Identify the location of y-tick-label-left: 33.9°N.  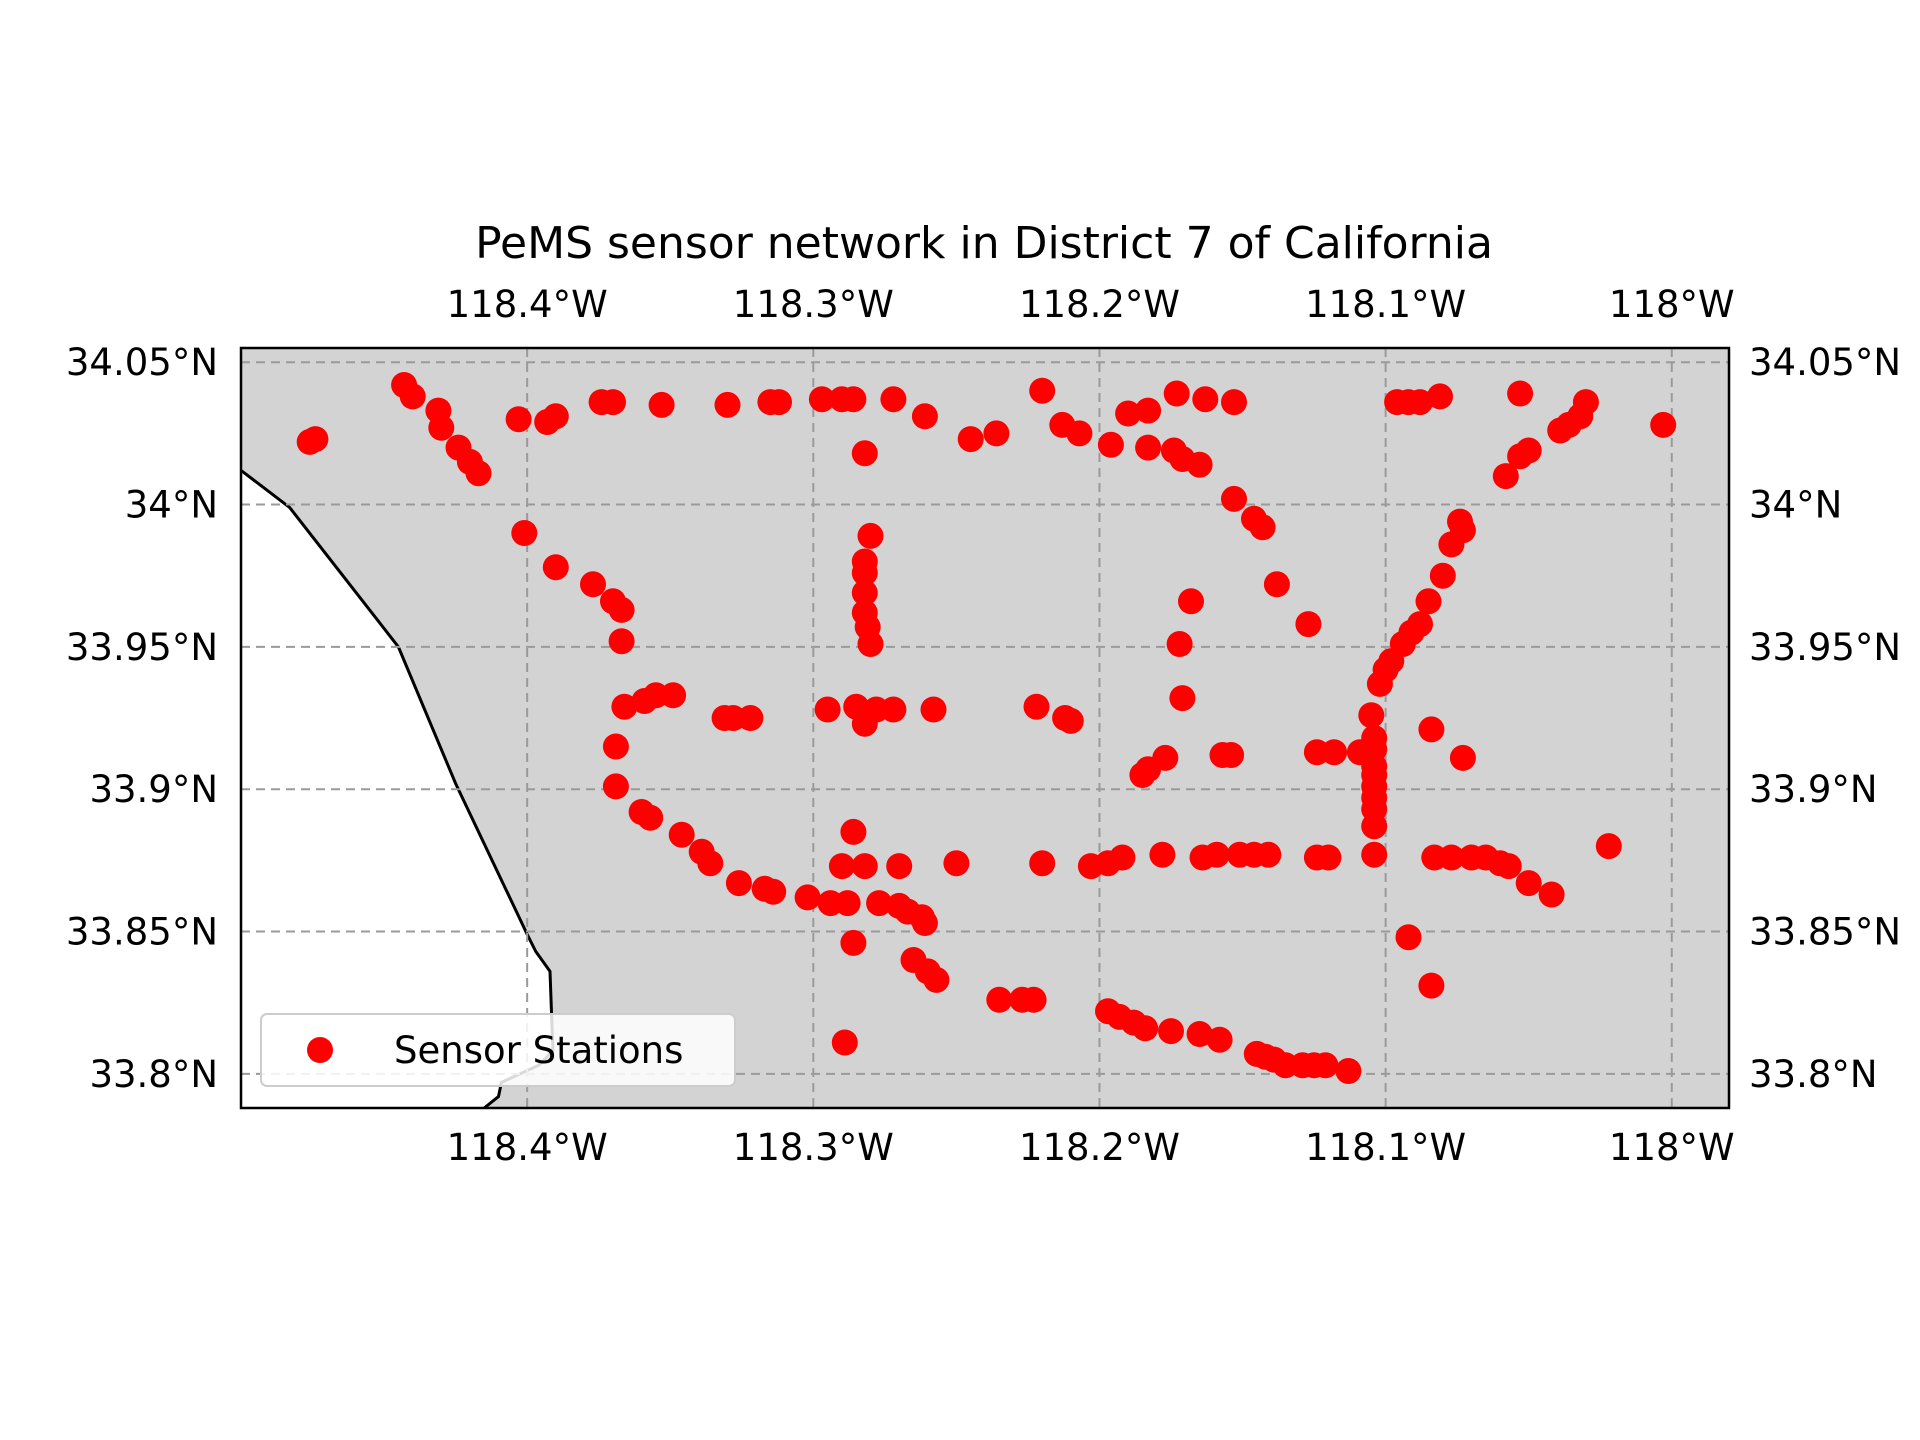
(153, 789).